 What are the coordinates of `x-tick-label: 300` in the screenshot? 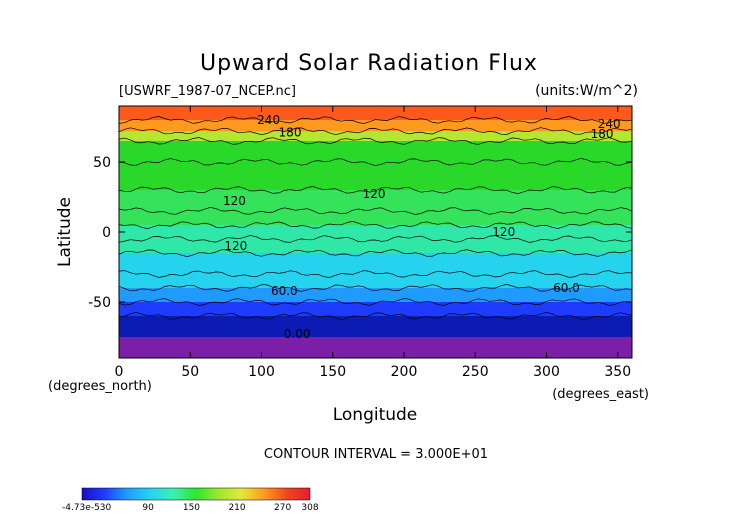 It's located at (546, 372).